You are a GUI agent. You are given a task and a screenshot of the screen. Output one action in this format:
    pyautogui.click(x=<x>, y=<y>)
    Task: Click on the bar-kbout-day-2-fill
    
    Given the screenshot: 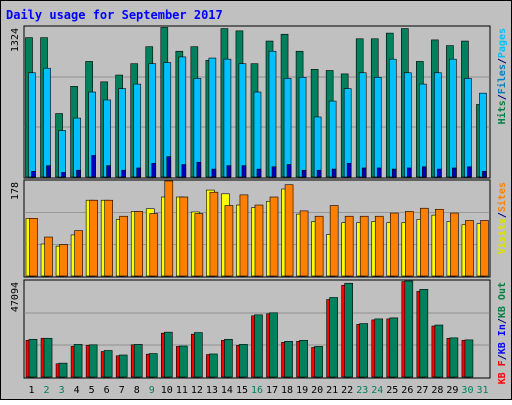 What is the action you would take?
    pyautogui.click(x=48, y=357)
    